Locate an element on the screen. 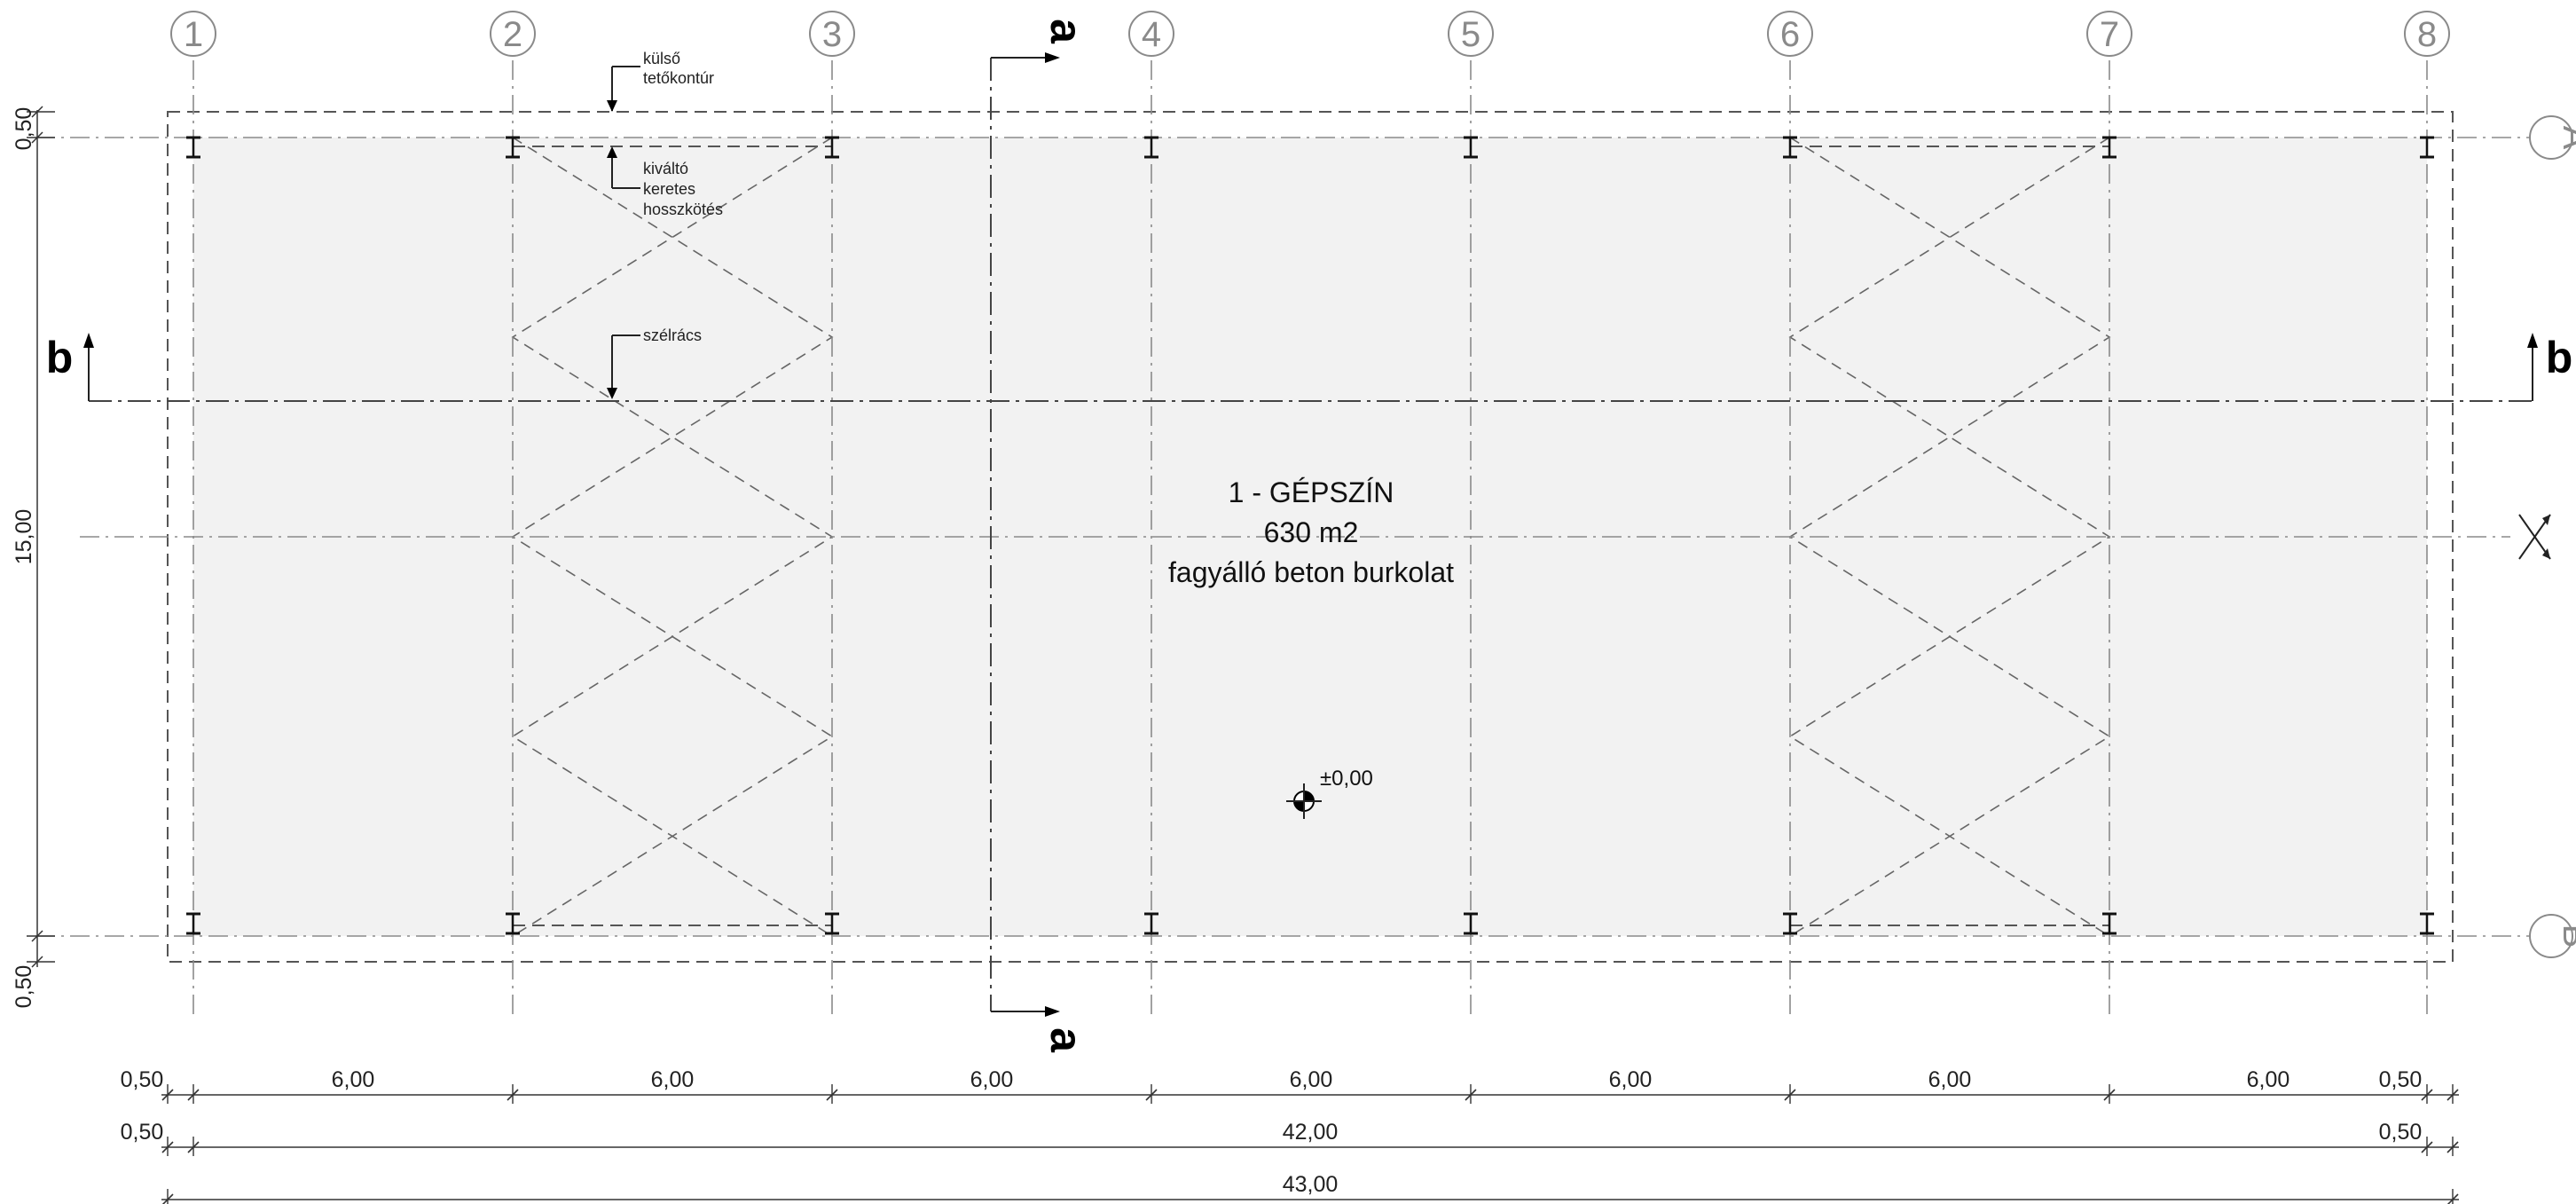 Image resolution: width=2576 pixels, height=1204 pixels. svg-text: 3 is located at coordinates (832, 34).